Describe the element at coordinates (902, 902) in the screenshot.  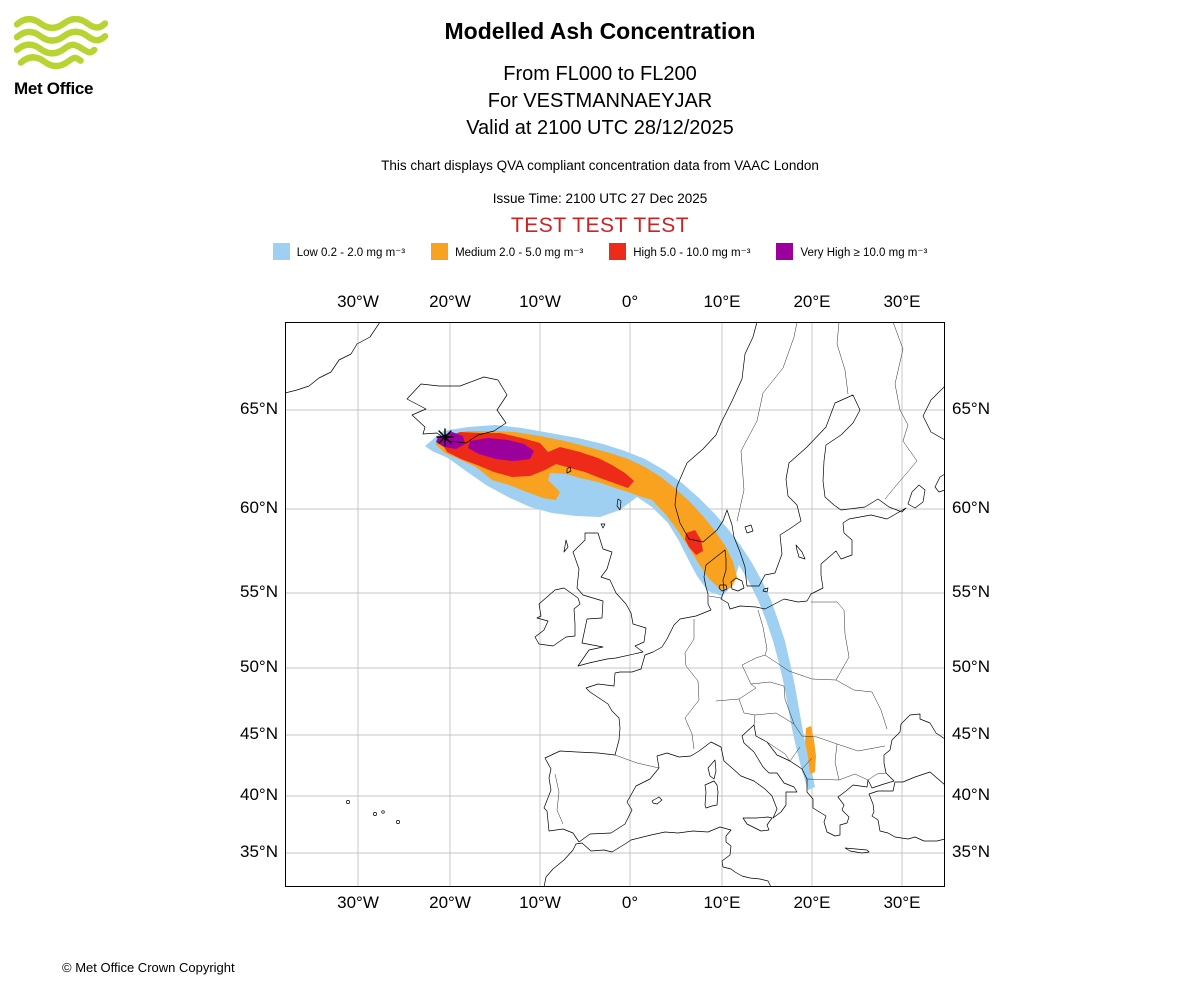
I see `lon-label-bottom: 30°E` at that location.